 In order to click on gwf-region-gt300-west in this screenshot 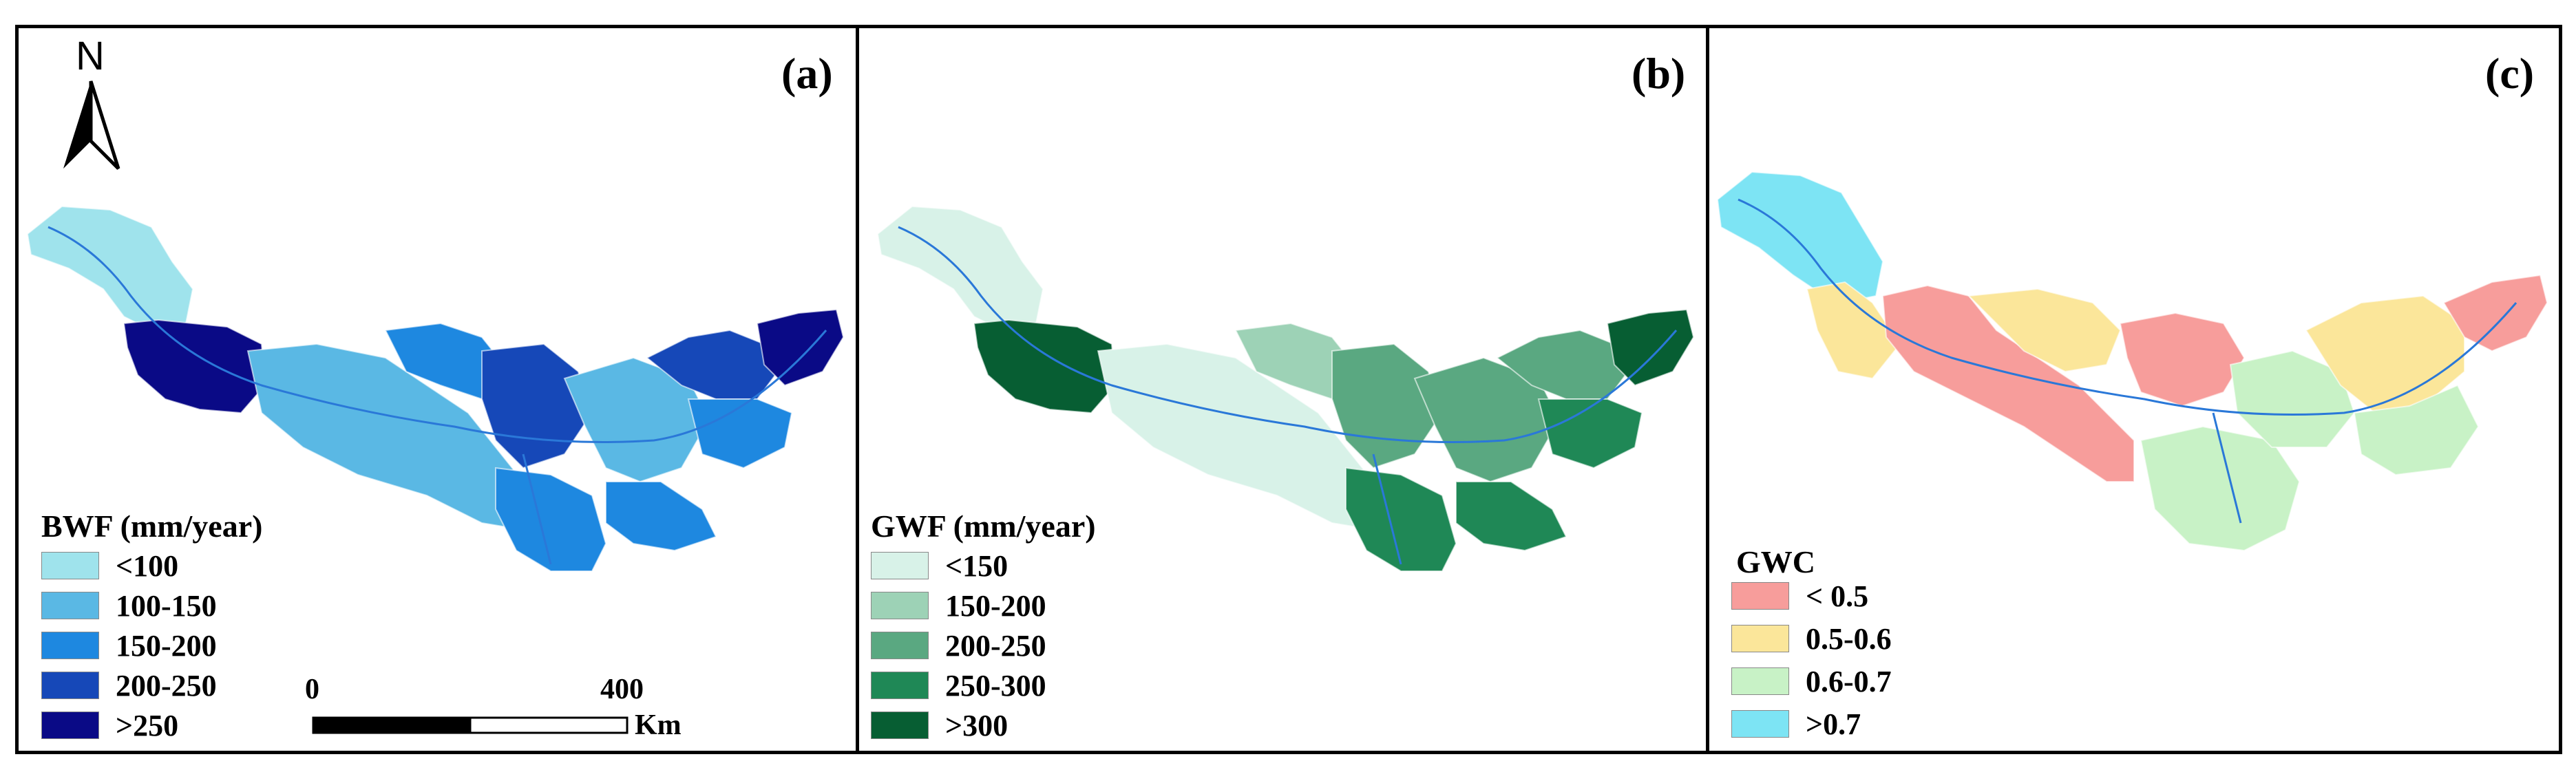, I will do `click(1045, 366)`.